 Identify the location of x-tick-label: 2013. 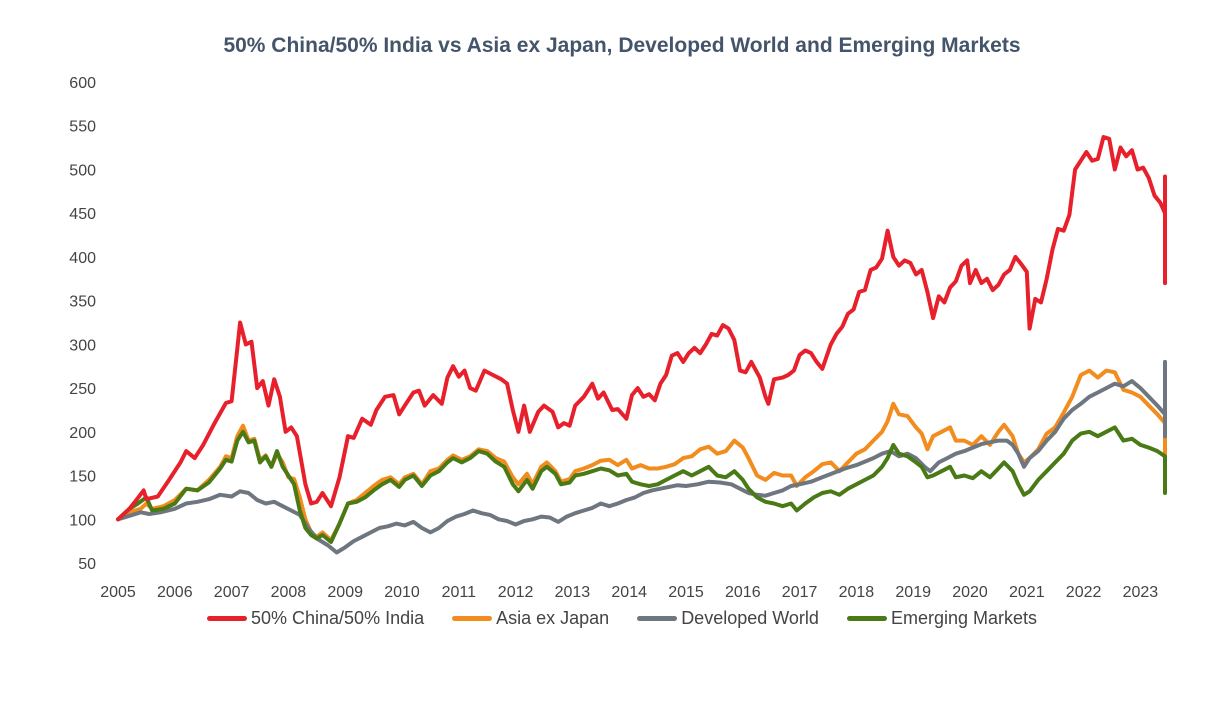
(573, 592).